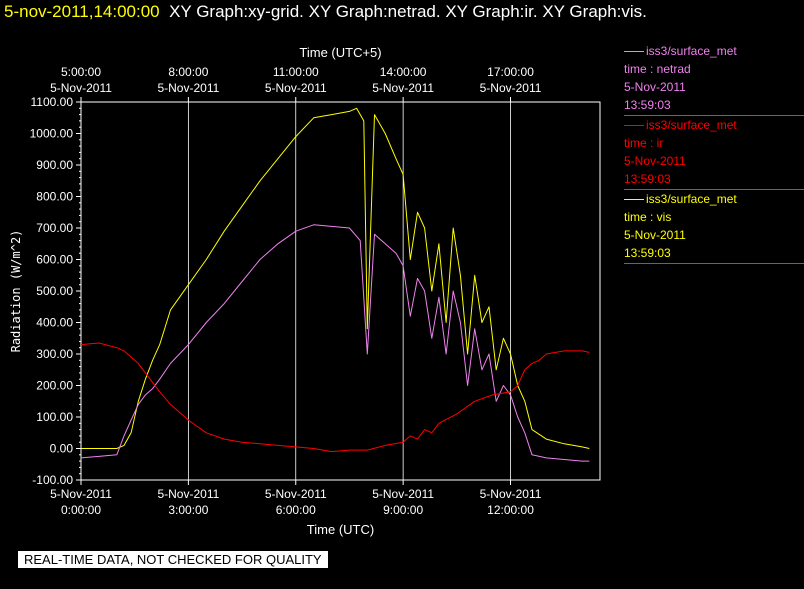 The width and height of the screenshot is (804, 589). Describe the element at coordinates (52, 102) in the screenshot. I see `y-tick-label: 1100.00` at that location.